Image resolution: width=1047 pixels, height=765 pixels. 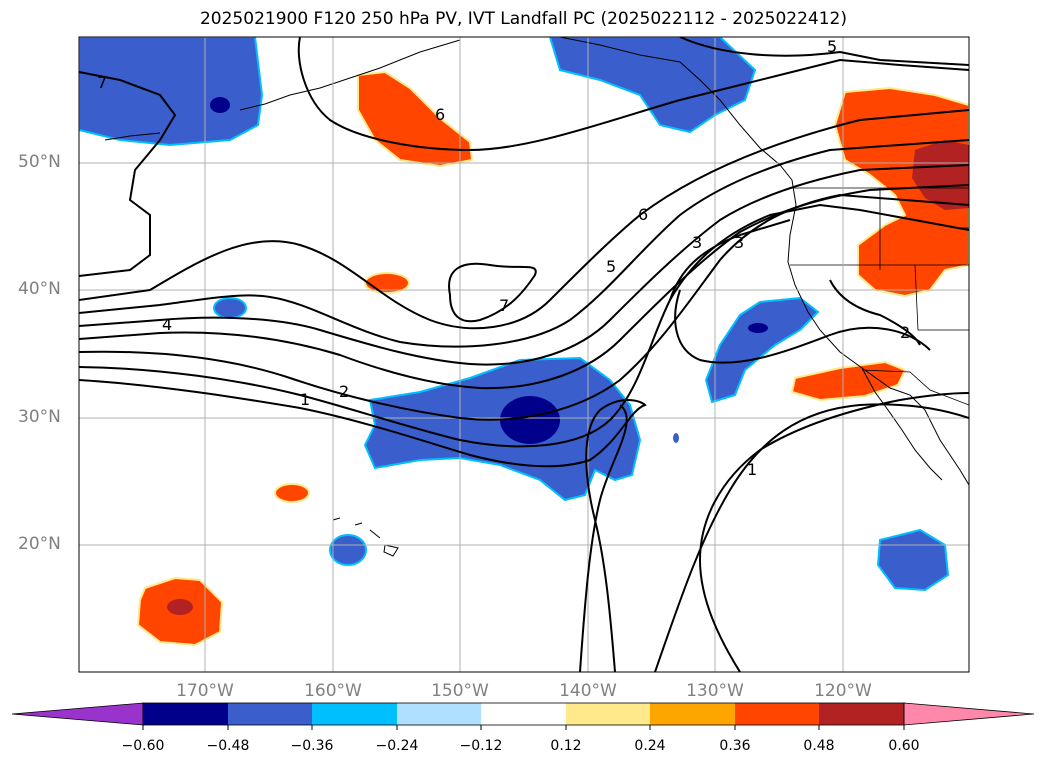 What do you see at coordinates (833, 532) in the screenshot?
I see `contour-2-east` at bounding box center [833, 532].